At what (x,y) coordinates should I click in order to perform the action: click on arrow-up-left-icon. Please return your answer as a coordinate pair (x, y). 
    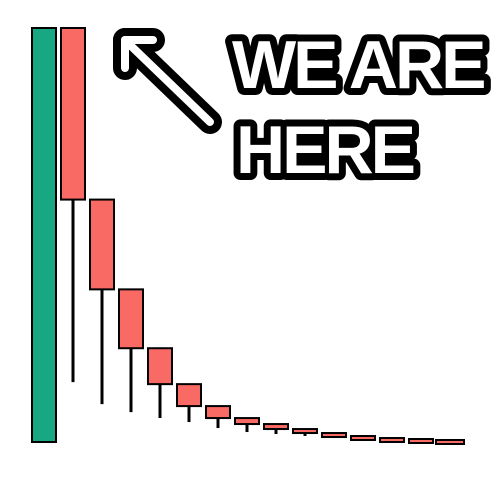
    Looking at the image, I should click on (167, 81).